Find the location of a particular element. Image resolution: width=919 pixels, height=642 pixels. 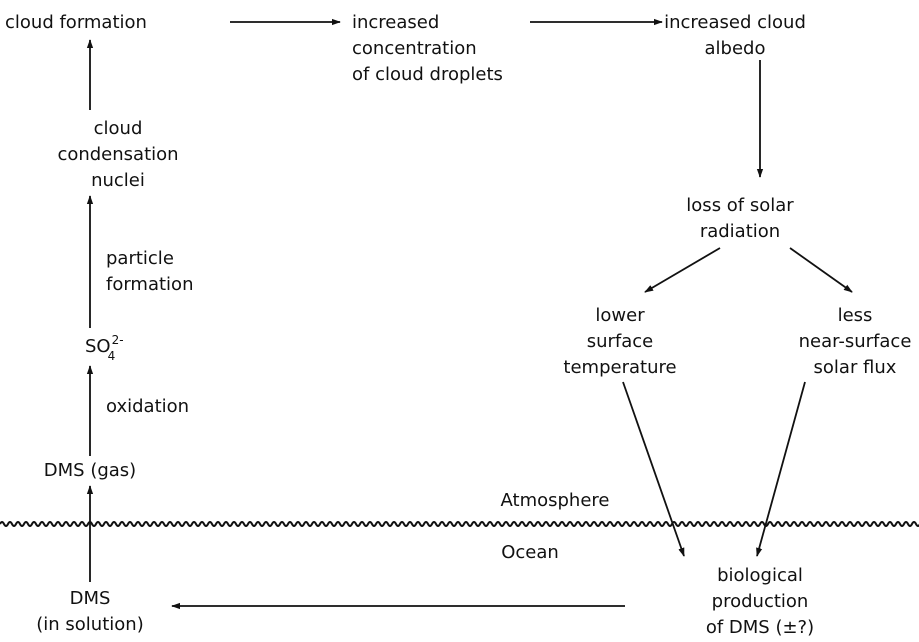

node-label: cloud is located at coordinates (118, 128).